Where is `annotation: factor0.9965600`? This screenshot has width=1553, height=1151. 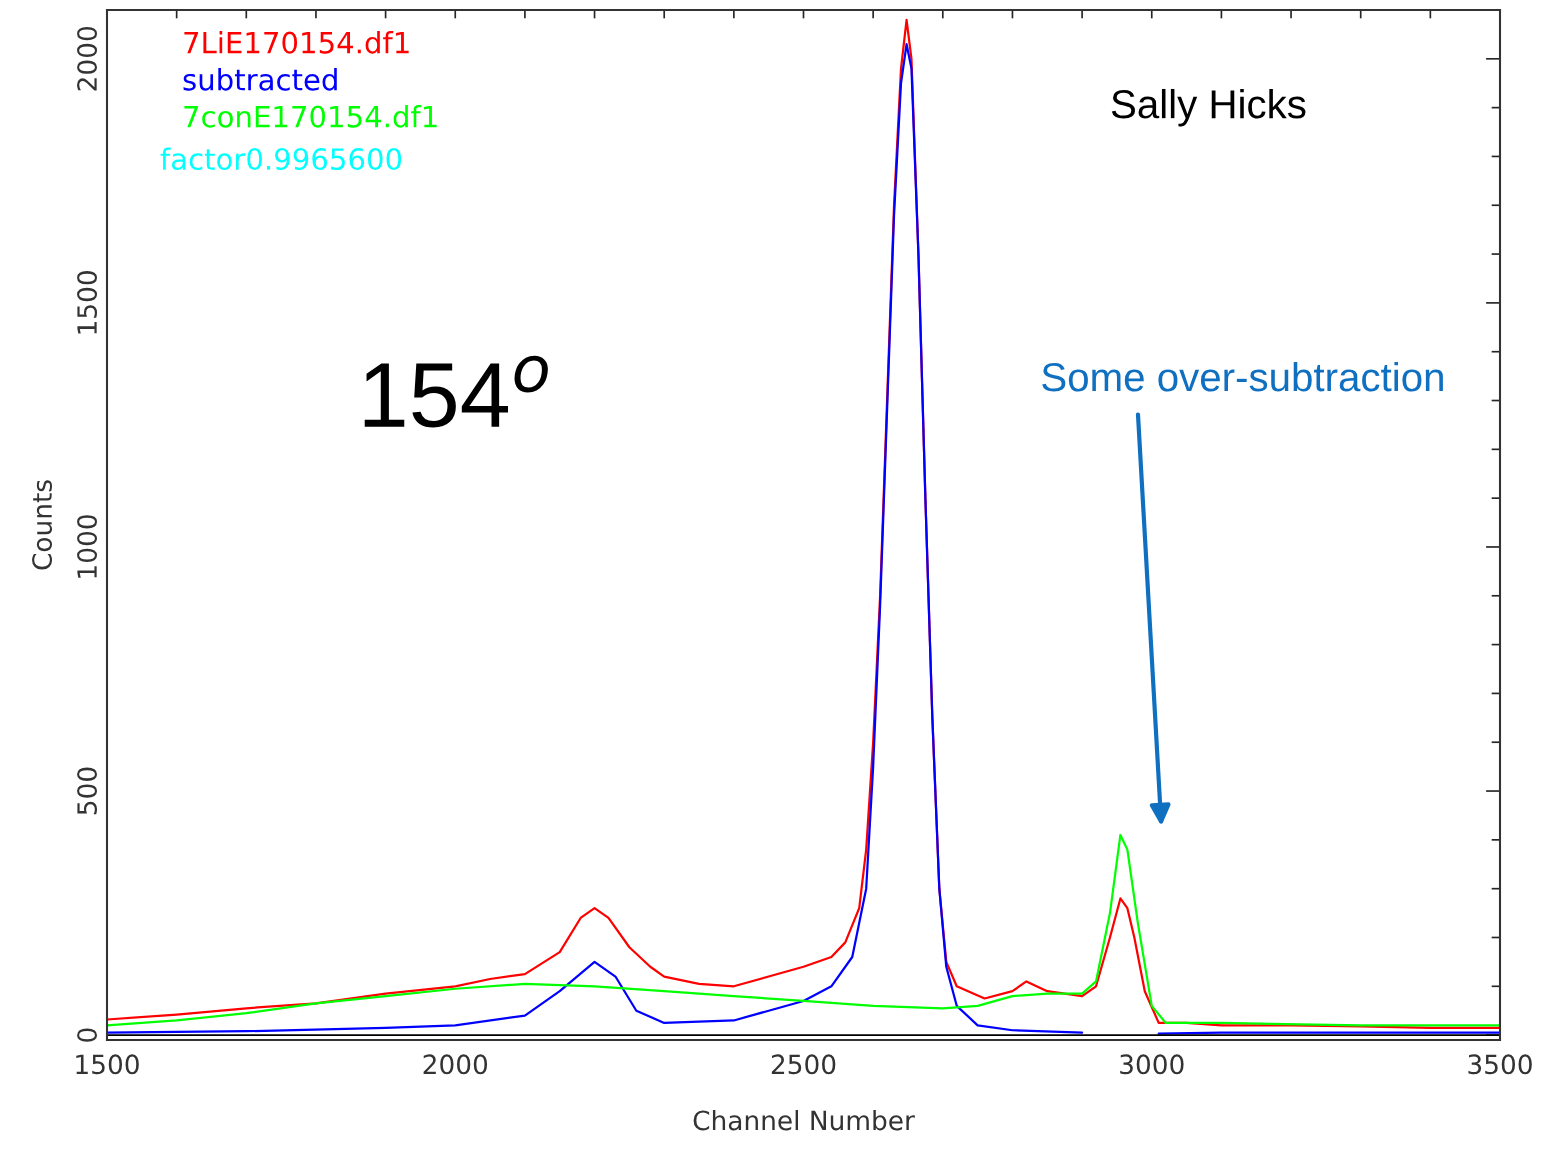
annotation: factor0.9965600 is located at coordinates (281, 159).